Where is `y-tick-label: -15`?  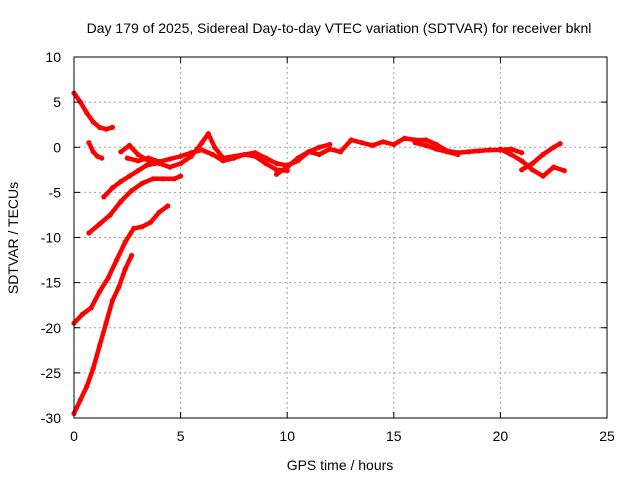
y-tick-label: -15 is located at coordinates (51, 283).